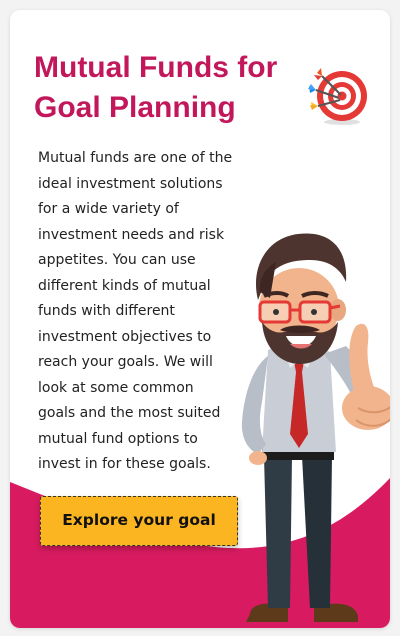  Describe the element at coordinates (139, 521) in the screenshot. I see `explore-your-goal-button: Explore your goal` at that location.